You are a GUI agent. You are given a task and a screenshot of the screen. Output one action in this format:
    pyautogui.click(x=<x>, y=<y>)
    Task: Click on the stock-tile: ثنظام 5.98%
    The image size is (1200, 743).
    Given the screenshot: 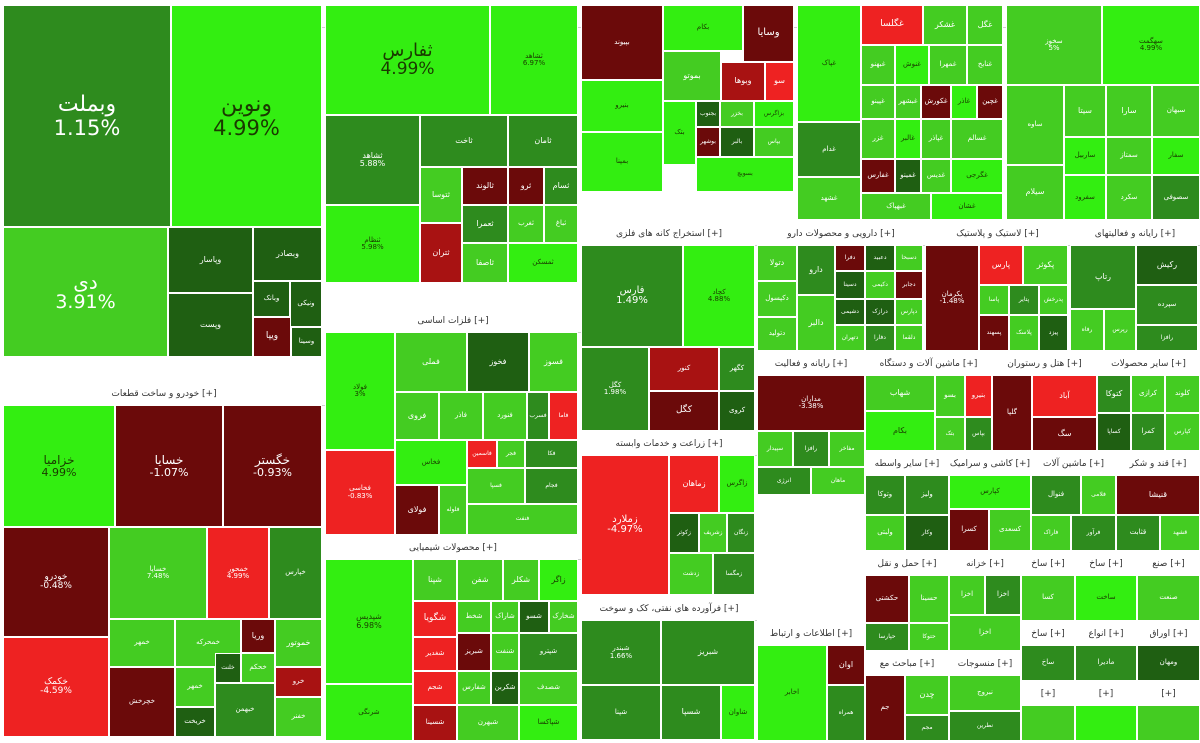 What is the action you would take?
    pyautogui.click(x=372, y=244)
    